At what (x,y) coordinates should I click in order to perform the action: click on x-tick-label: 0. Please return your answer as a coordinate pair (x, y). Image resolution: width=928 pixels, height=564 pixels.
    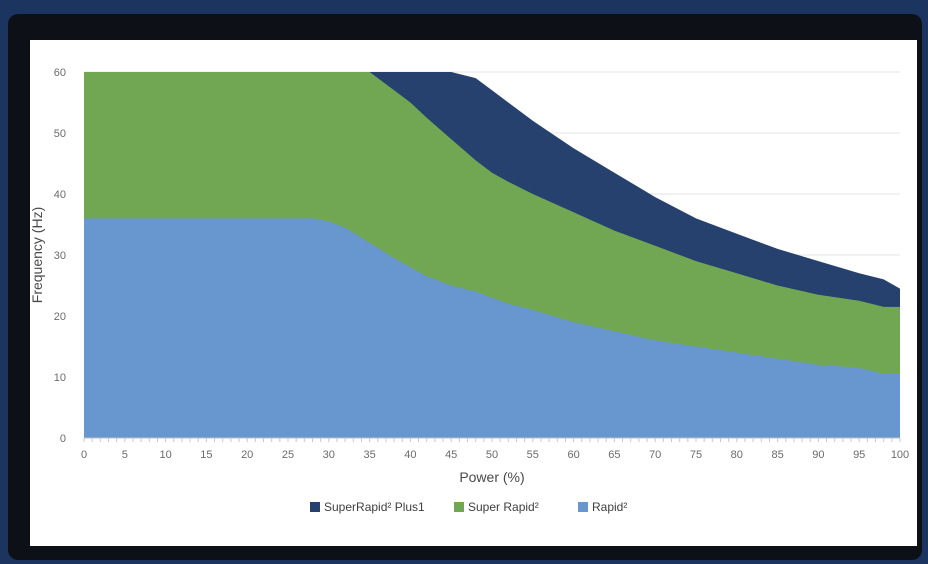
    Looking at the image, I should click on (84, 455).